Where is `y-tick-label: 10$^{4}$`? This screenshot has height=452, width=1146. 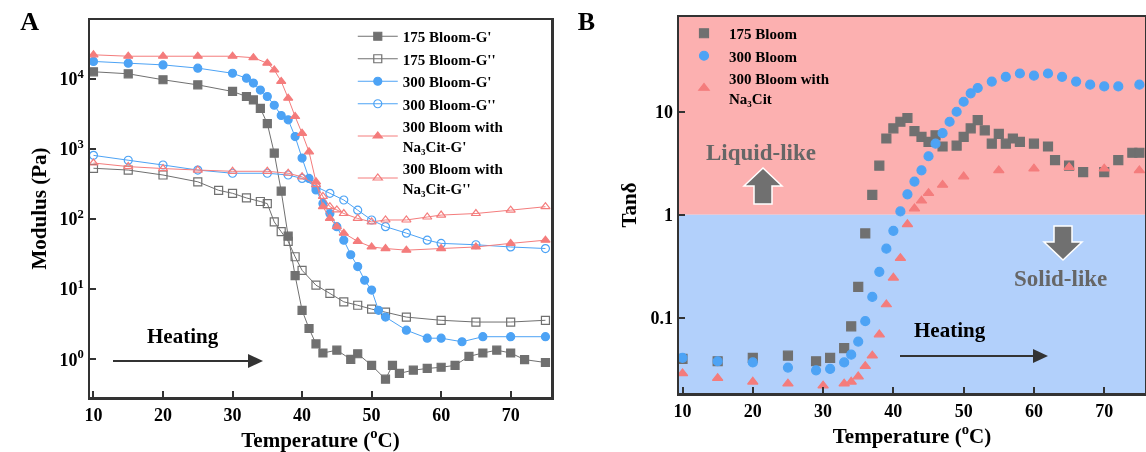
y-tick-label: 10$^{4}$ is located at coordinates (72, 78).